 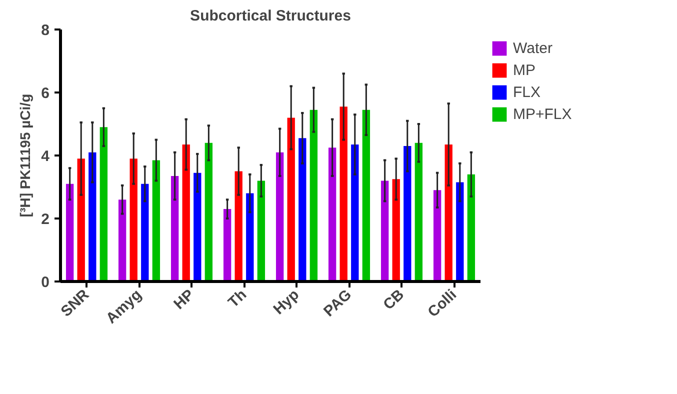 I want to click on y-tick-label: 4, so click(x=45, y=156).